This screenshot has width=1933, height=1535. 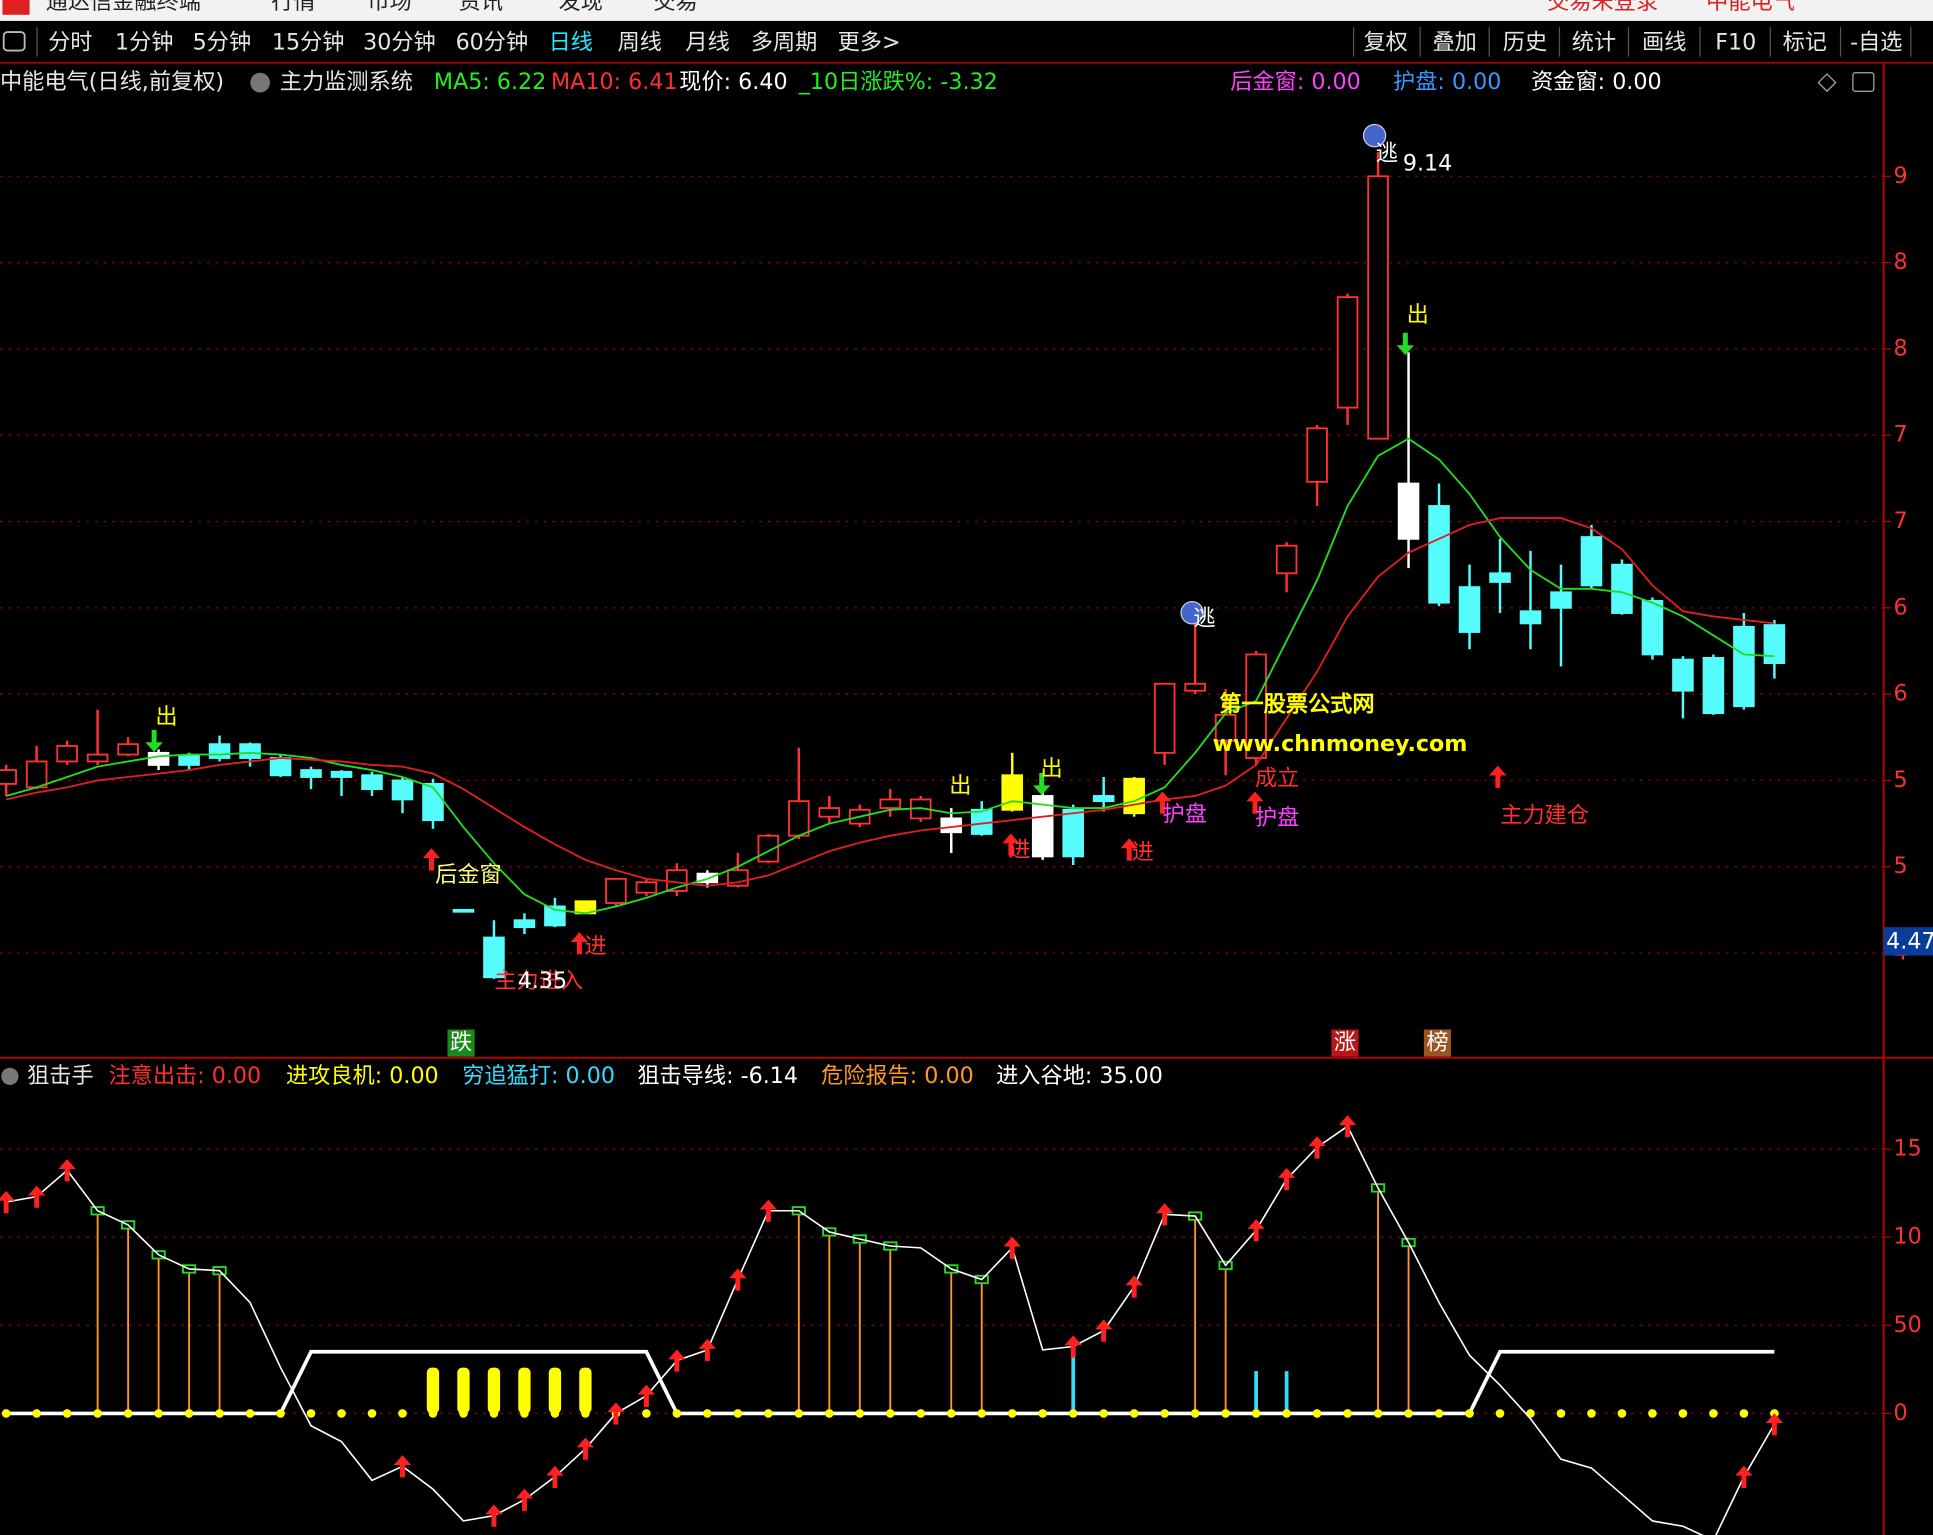 I want to click on period-tab: 1分钟, so click(x=144, y=43).